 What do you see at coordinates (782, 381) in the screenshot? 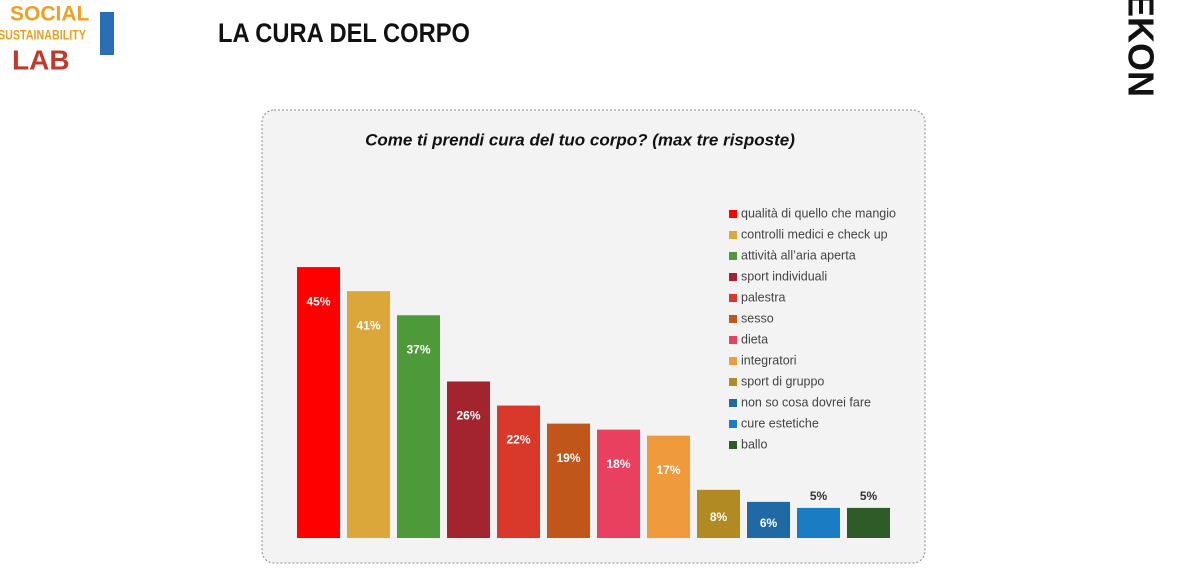
I see `legend-label: sport di gruppo` at bounding box center [782, 381].